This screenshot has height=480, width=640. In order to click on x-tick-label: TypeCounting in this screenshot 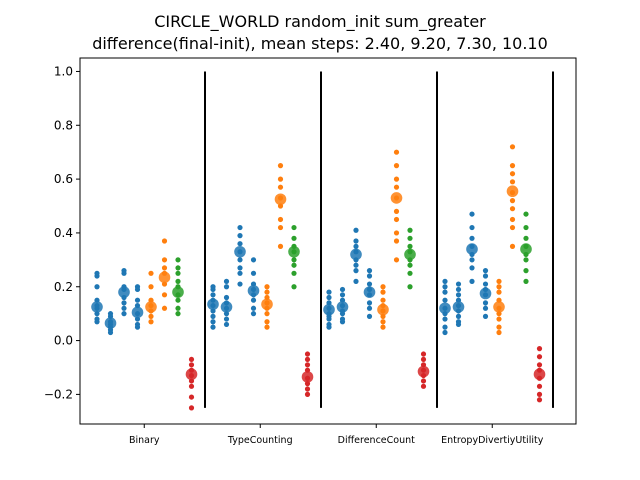, I will do `click(260, 440)`.